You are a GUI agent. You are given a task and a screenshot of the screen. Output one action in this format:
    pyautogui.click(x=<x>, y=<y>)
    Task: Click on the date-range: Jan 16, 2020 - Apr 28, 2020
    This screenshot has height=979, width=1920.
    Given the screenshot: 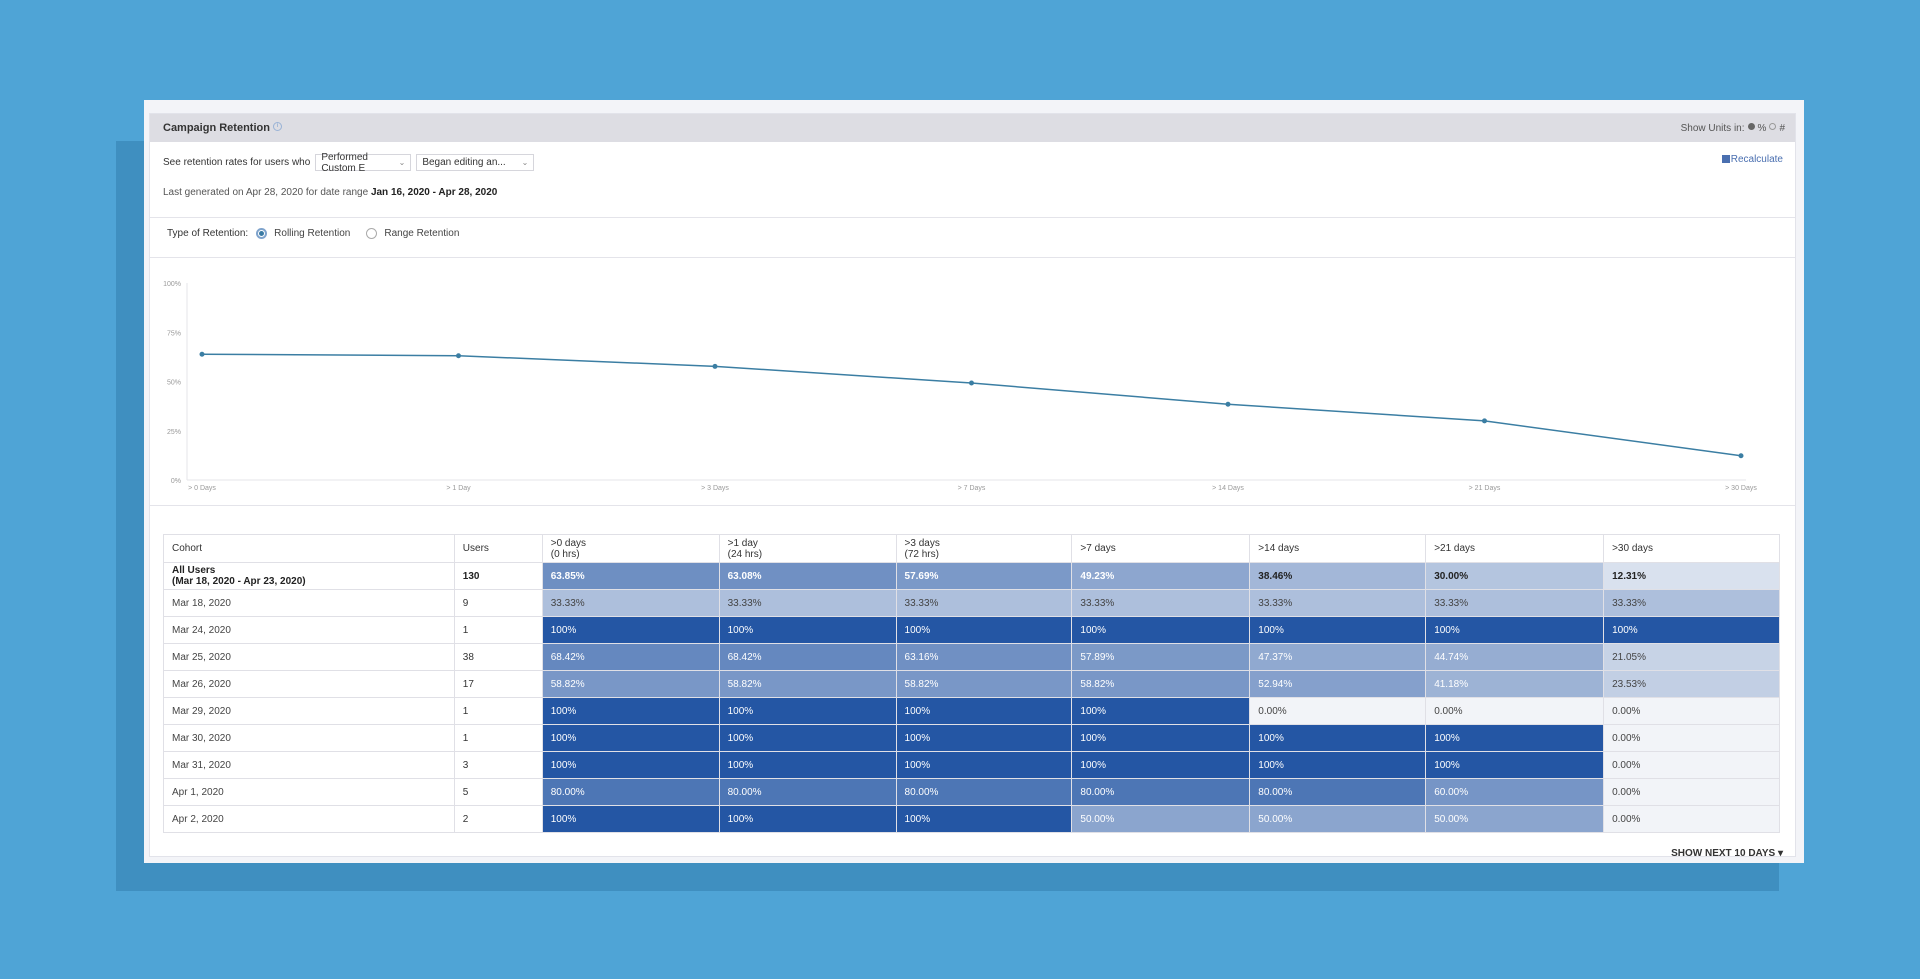 What is the action you would take?
    pyautogui.click(x=434, y=192)
    